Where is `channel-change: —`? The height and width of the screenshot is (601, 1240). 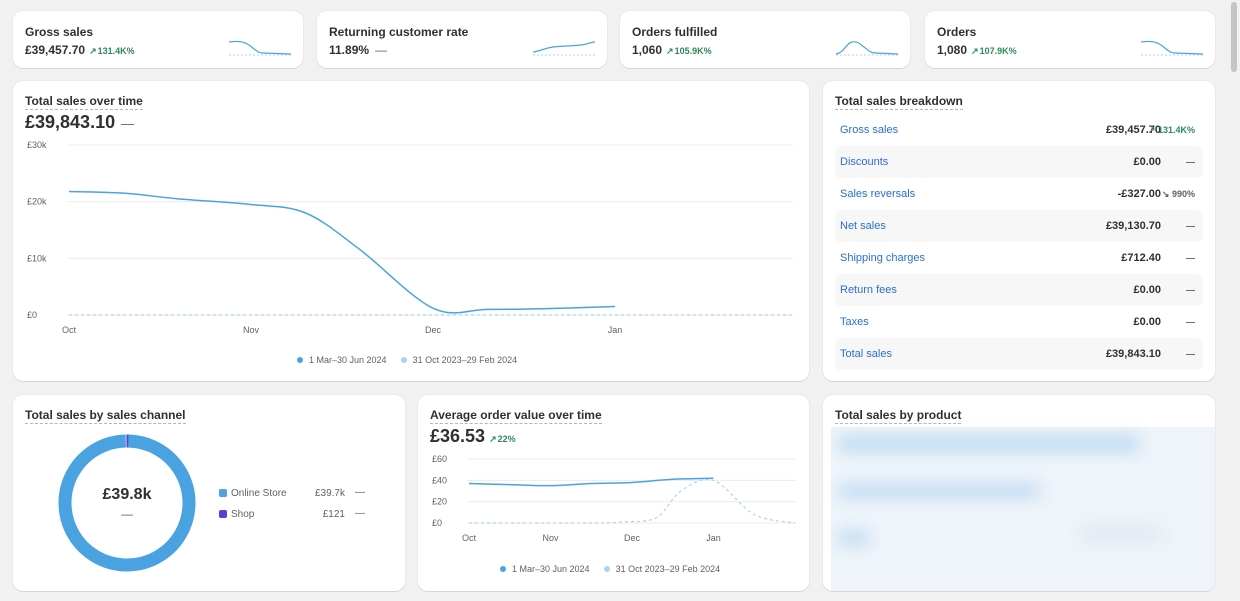
channel-change: — is located at coordinates (360, 492).